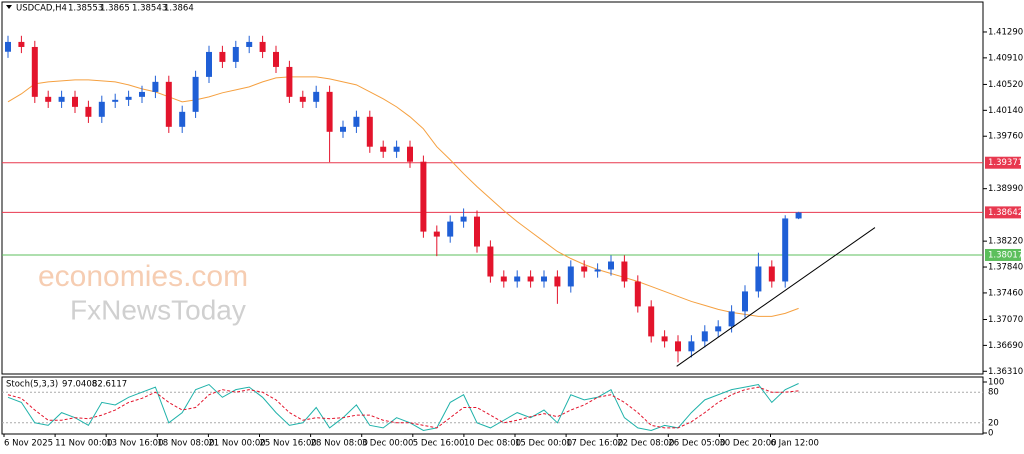 This screenshot has width=1024, height=454. I want to click on x-tick-label: 6 Nov 2025, so click(28, 444).